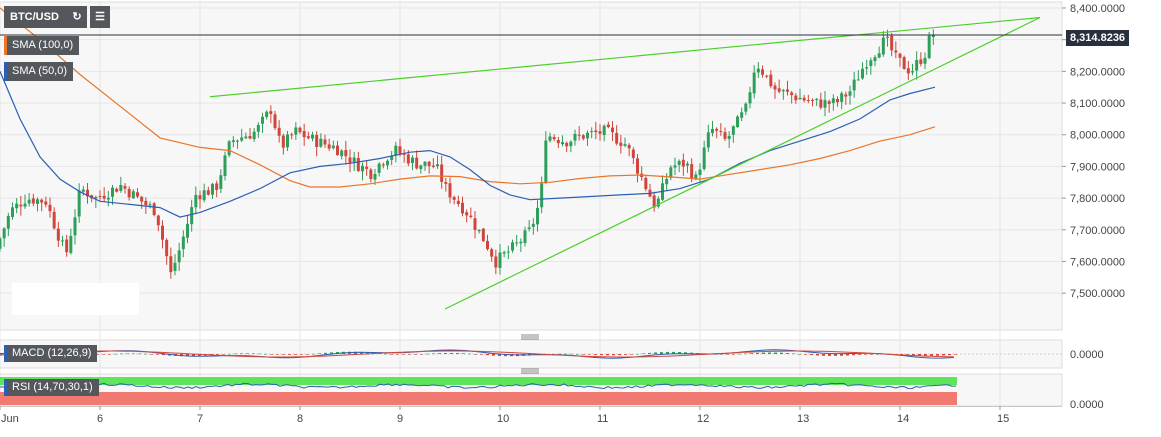 This screenshot has height=437, width=1161. I want to click on macd-label-text: MACD (12,26,9), so click(52, 353).